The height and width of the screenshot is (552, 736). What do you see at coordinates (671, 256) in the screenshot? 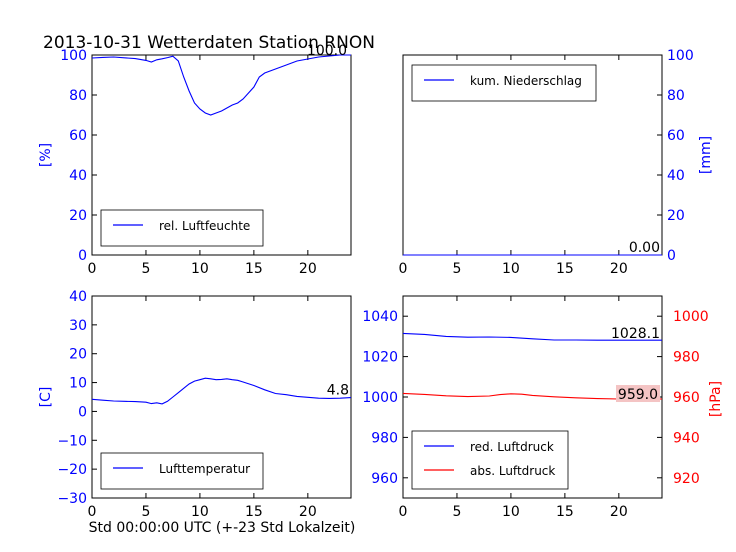
I see `precip-ytick-label-right: 0` at bounding box center [671, 256].